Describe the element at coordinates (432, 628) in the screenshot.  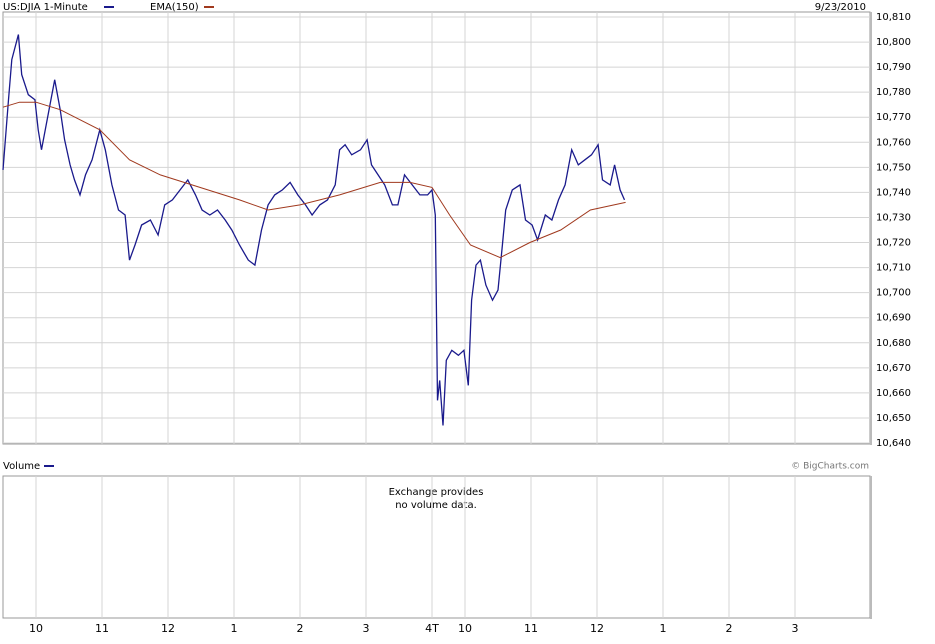
I see `x-tick-label: 4T` at that location.